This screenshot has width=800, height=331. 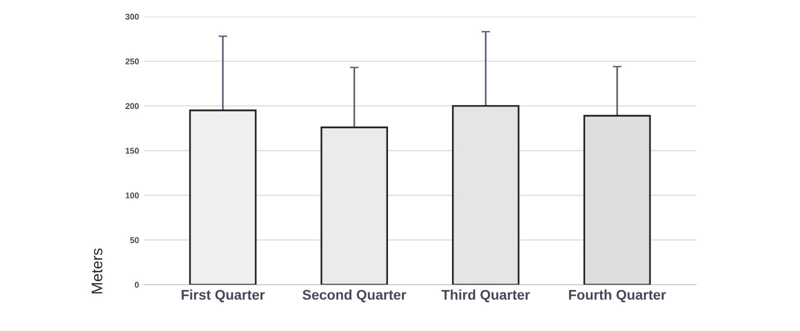 I want to click on y-tick-label: 150, so click(x=132, y=151).